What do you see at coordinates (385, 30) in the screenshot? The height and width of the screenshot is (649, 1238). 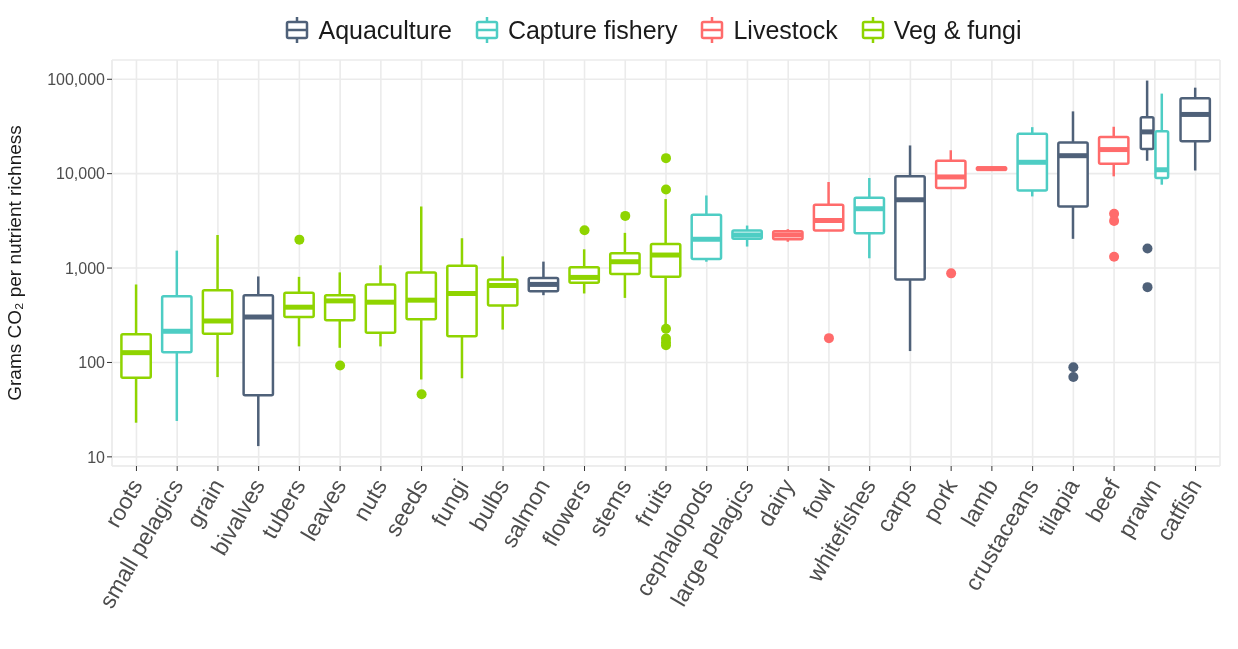 I see `legend-label: Aquaculture` at bounding box center [385, 30].